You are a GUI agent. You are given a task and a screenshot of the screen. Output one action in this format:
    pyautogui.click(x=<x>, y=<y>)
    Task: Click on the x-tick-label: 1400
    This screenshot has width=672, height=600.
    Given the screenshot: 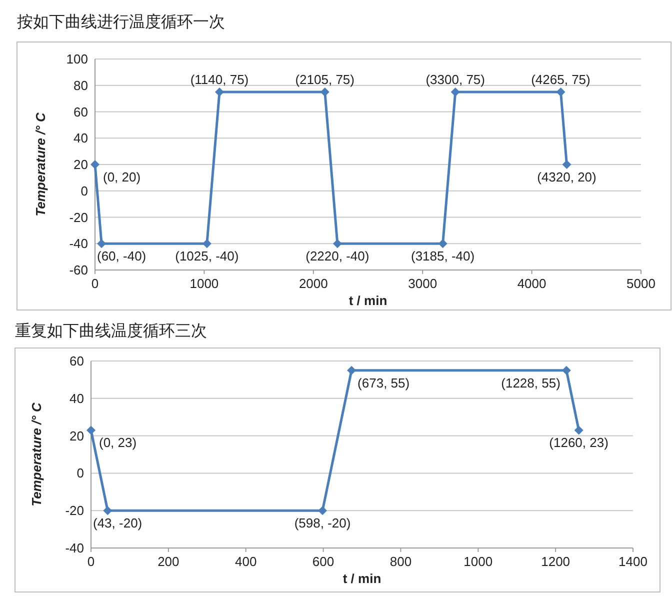 What is the action you would take?
    pyautogui.click(x=633, y=561)
    